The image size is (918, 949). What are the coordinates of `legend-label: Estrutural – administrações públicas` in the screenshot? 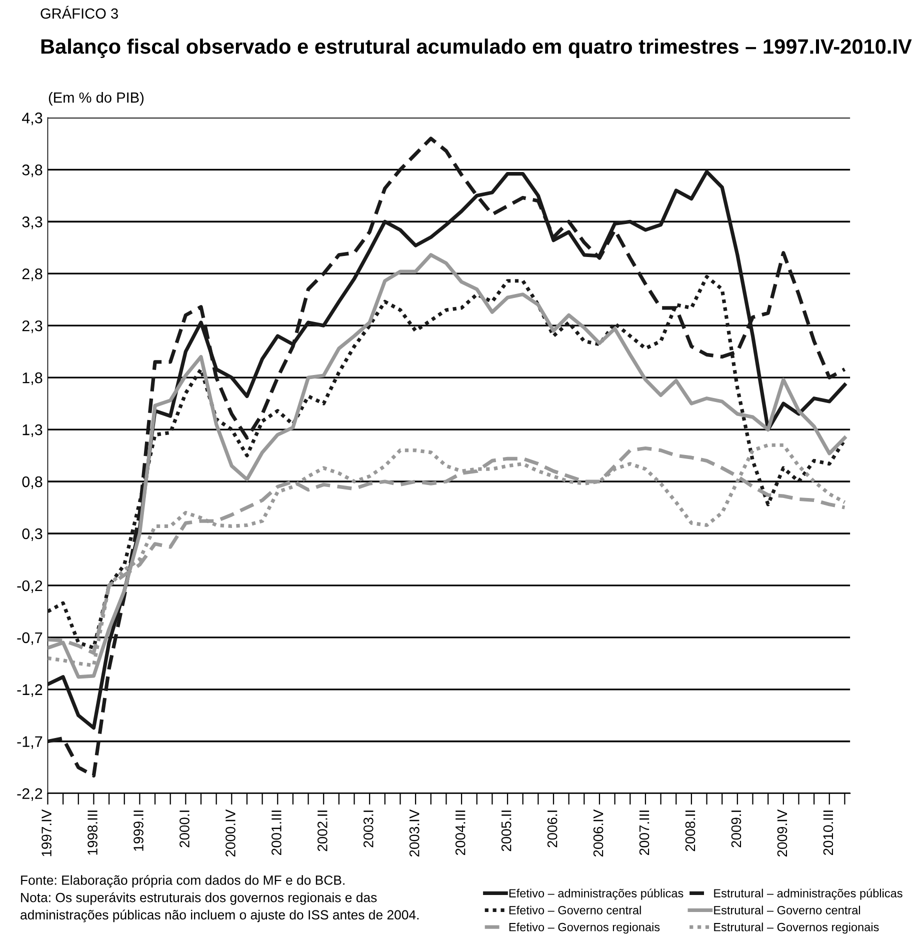 It's located at (808, 894).